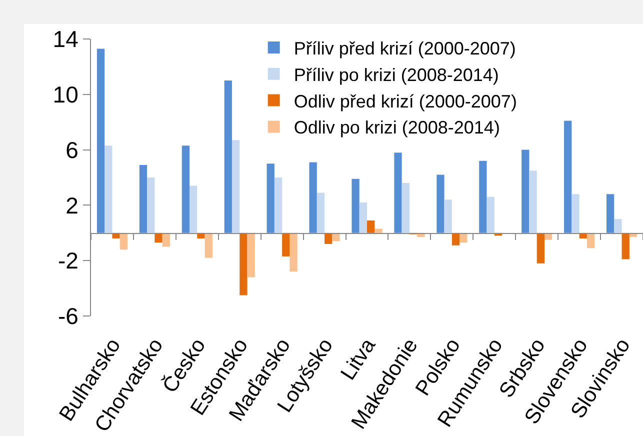 This screenshot has width=643, height=436. I want to click on y-tick-label: -6, so click(68, 316).